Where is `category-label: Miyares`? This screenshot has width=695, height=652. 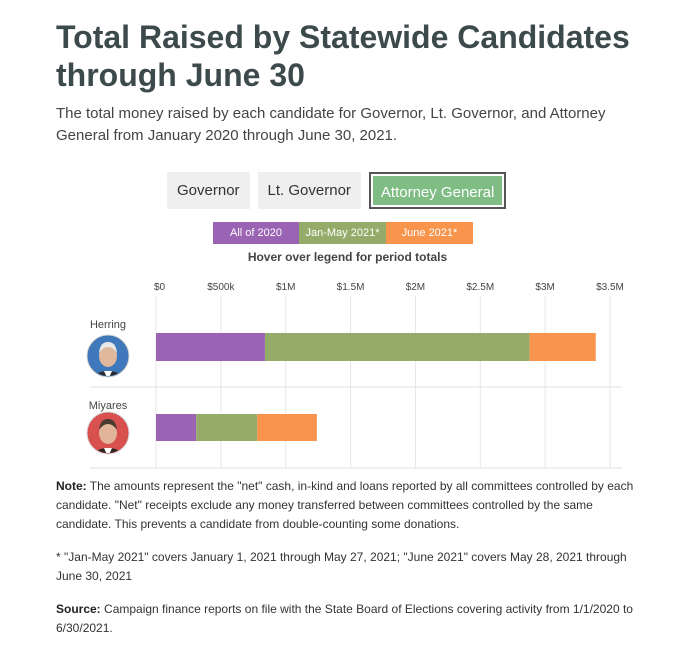
category-label: Miyares is located at coordinates (108, 406).